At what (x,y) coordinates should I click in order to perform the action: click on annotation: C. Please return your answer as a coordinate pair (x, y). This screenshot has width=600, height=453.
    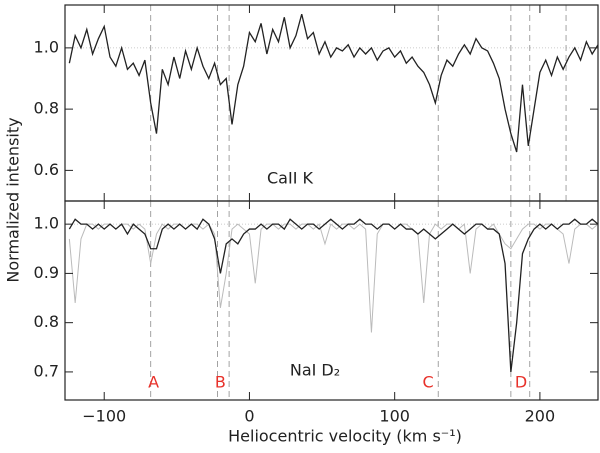
    Looking at the image, I should click on (427, 382).